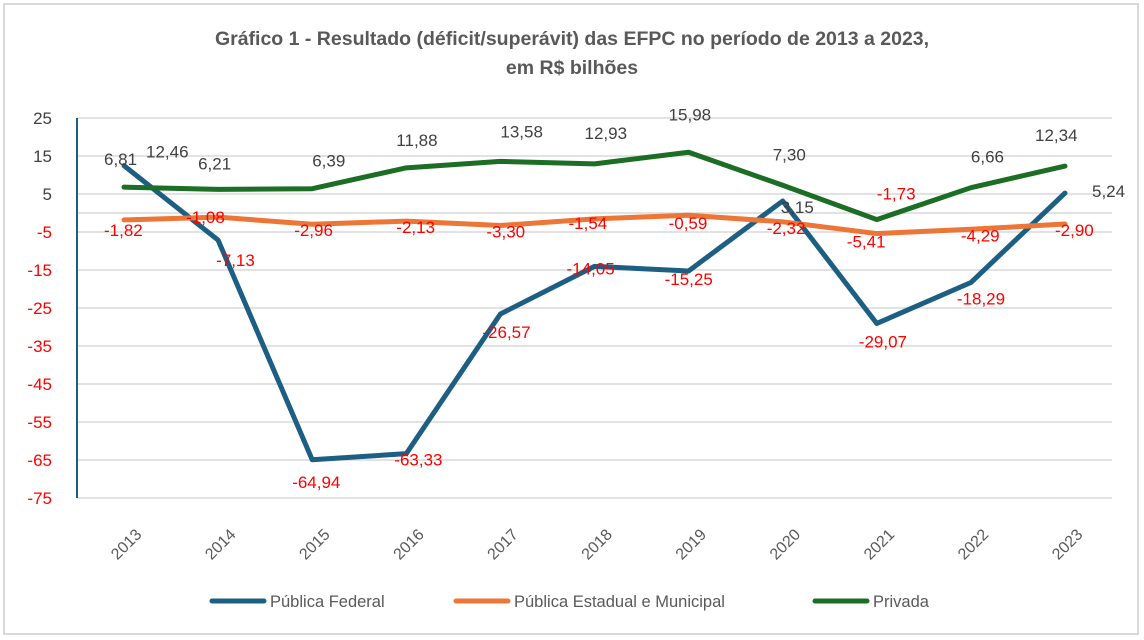 This screenshot has width=1144, height=640. Describe the element at coordinates (314, 544) in the screenshot. I see `x-tick-label: 2015` at that location.